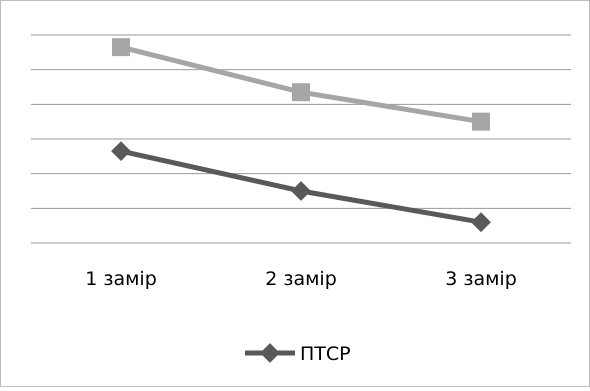 This screenshot has height=391, width=590. Describe the element at coordinates (481, 279) in the screenshot. I see `x-tick-label: 3 замір` at that location.